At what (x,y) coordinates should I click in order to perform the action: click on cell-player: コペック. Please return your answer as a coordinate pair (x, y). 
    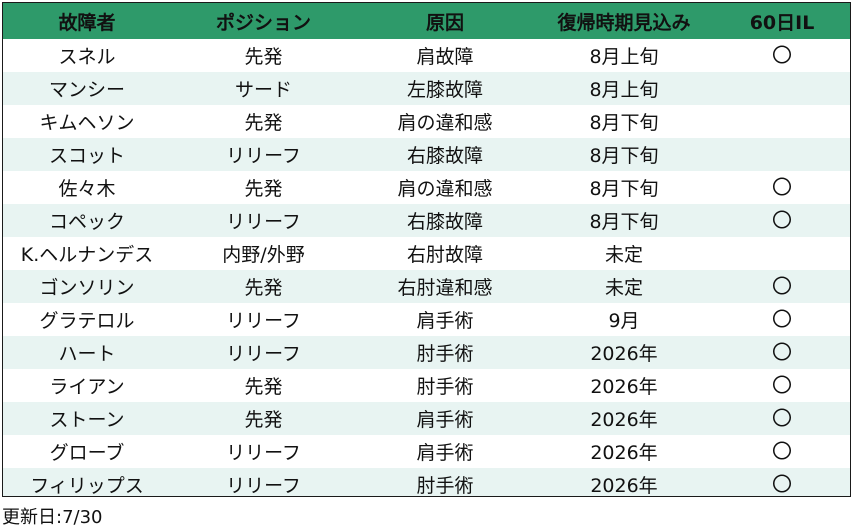
    Looking at the image, I should click on (86, 222).